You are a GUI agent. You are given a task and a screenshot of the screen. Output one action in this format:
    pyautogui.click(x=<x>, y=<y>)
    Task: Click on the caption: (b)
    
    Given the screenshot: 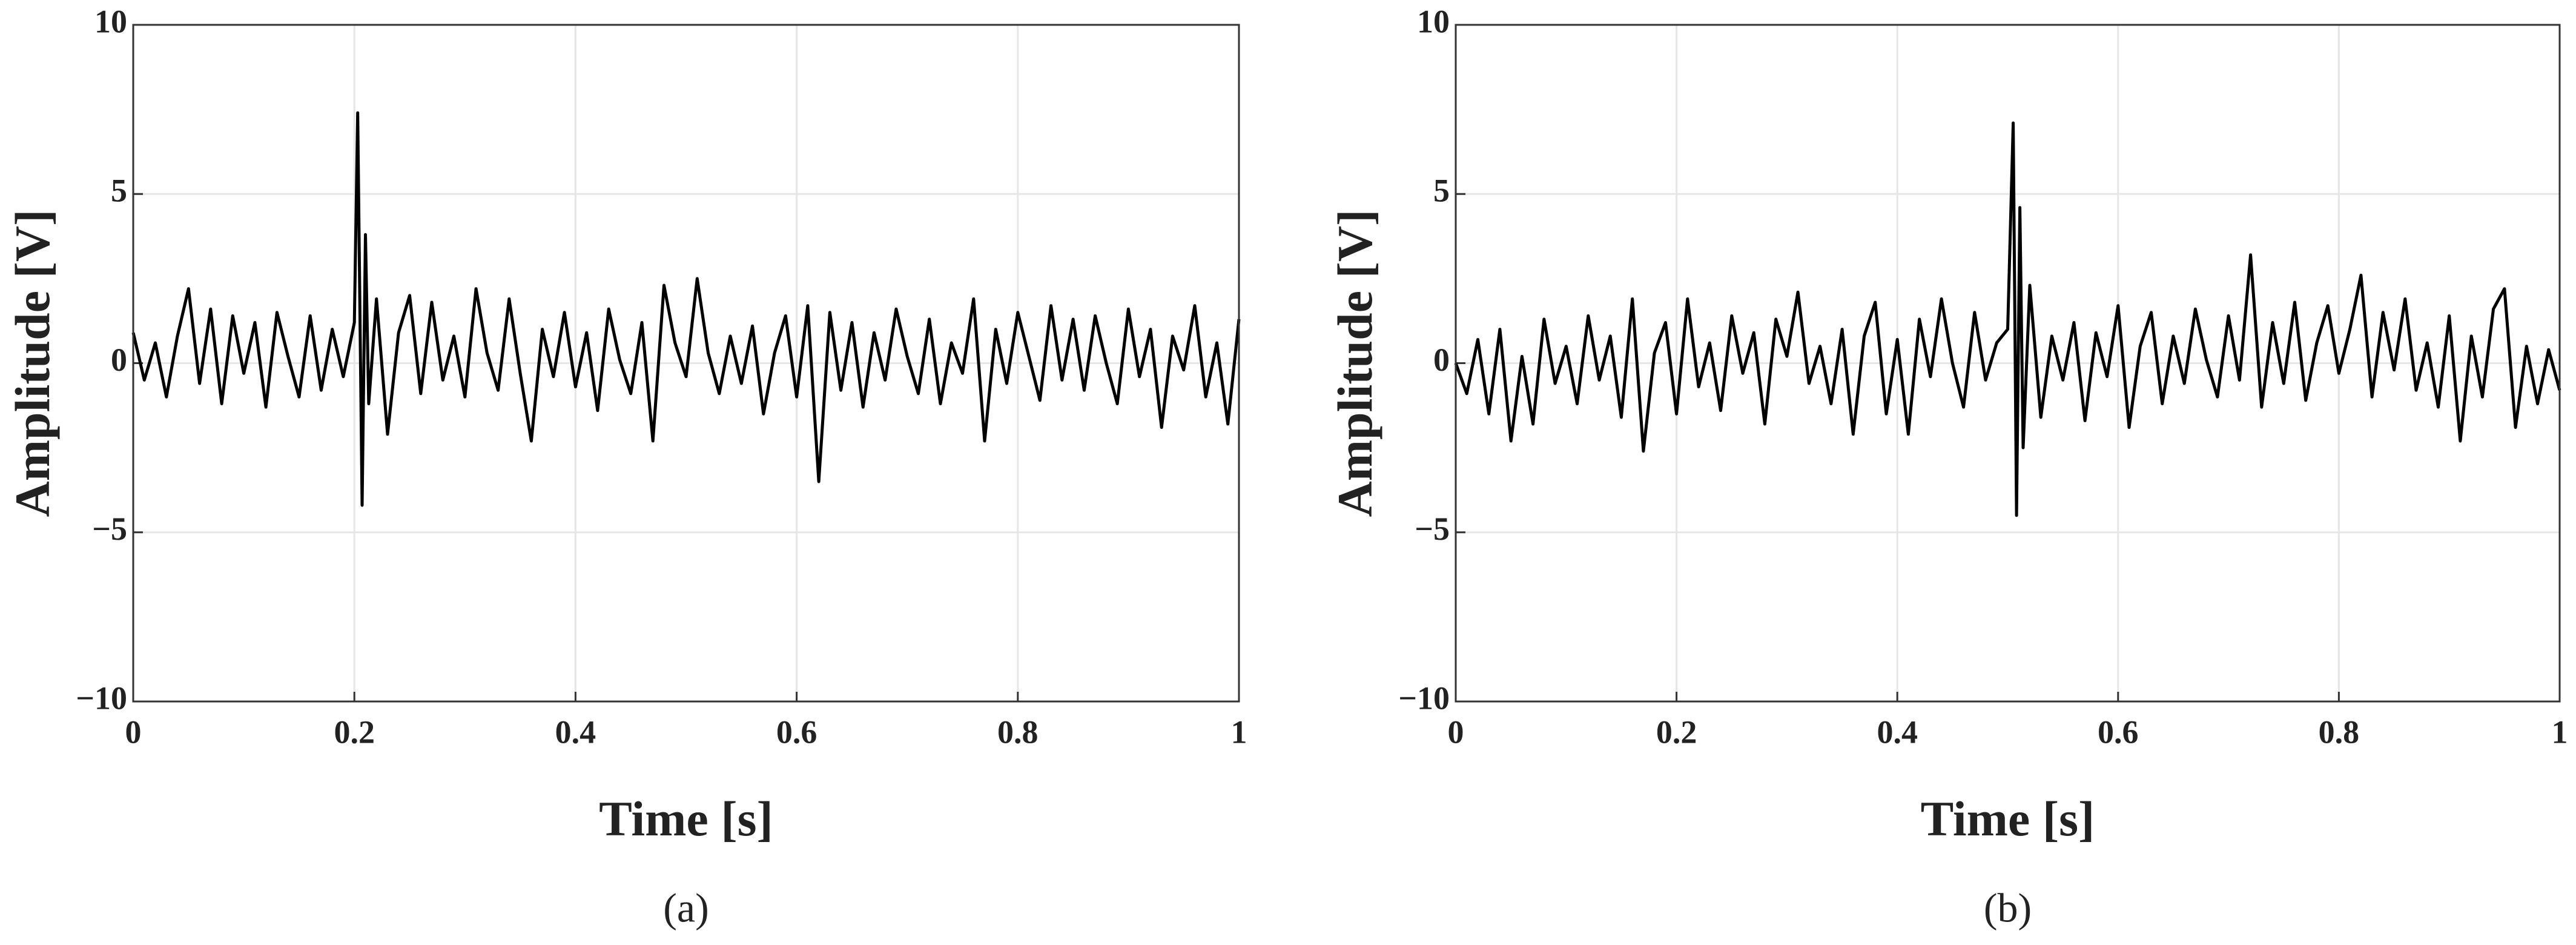 What is the action you would take?
    pyautogui.click(x=2008, y=908)
    